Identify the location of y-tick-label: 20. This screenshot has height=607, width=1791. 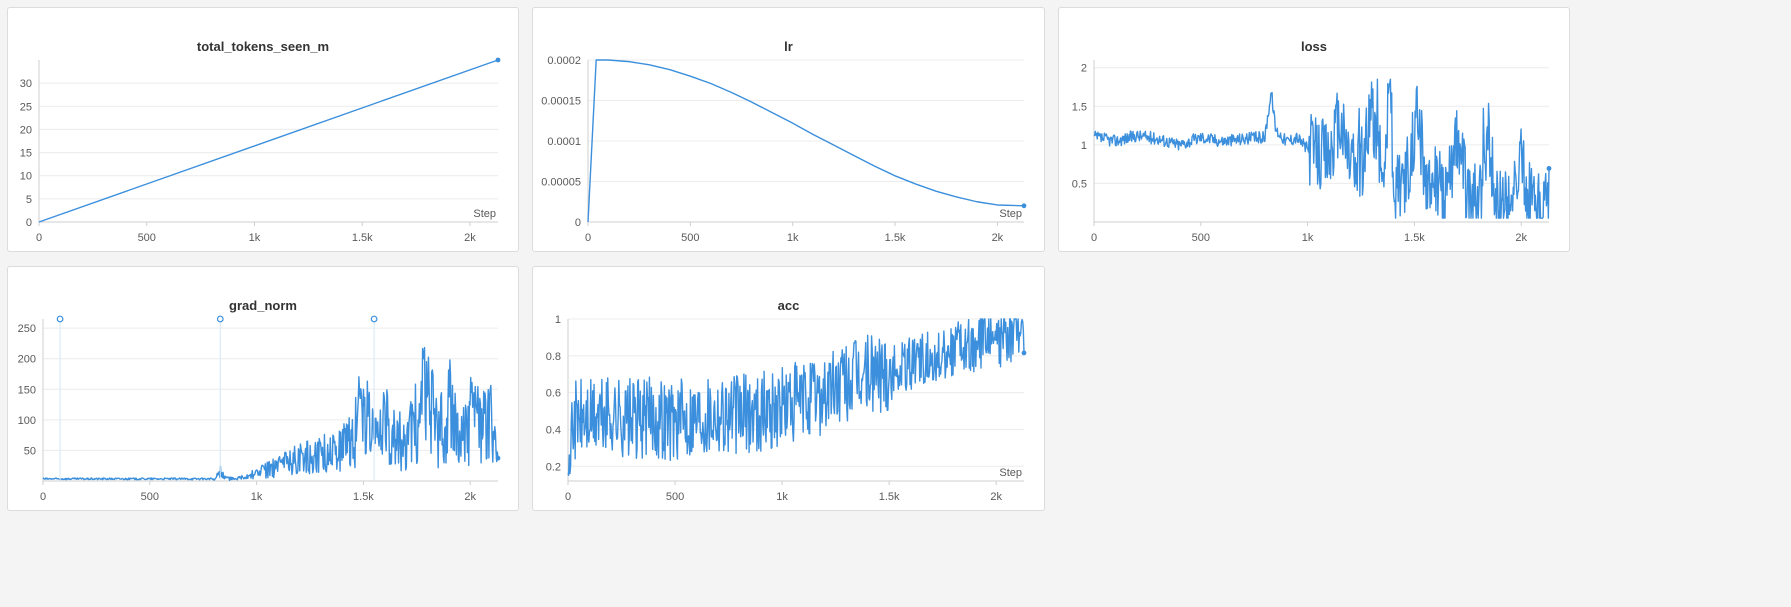
(26, 130).